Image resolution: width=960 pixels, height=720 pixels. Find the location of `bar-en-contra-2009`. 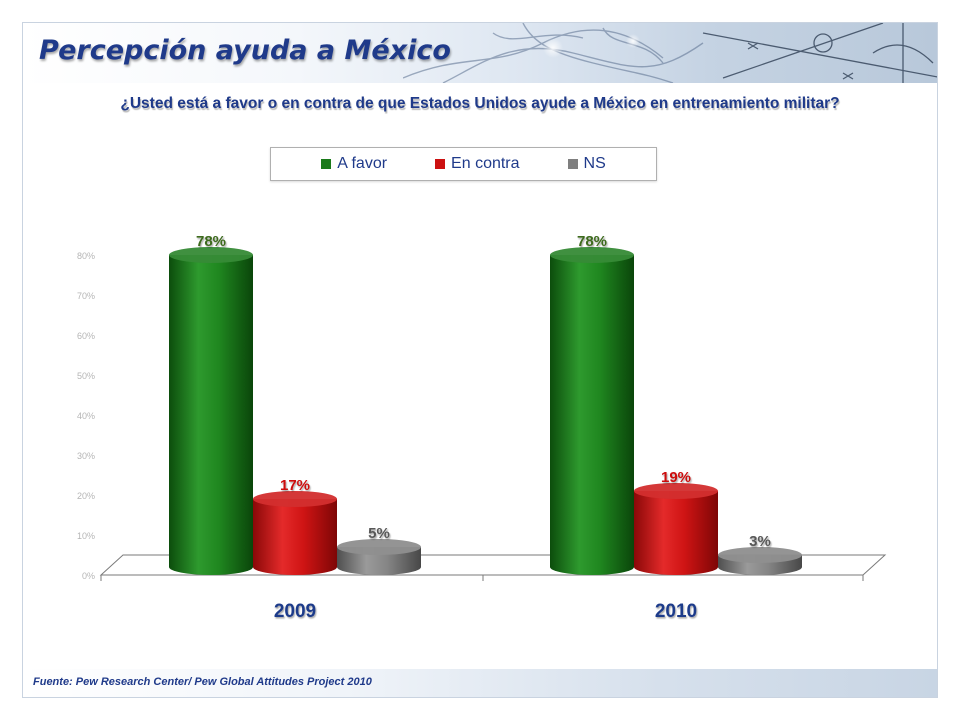

bar-en-contra-2009 is located at coordinates (295, 533).